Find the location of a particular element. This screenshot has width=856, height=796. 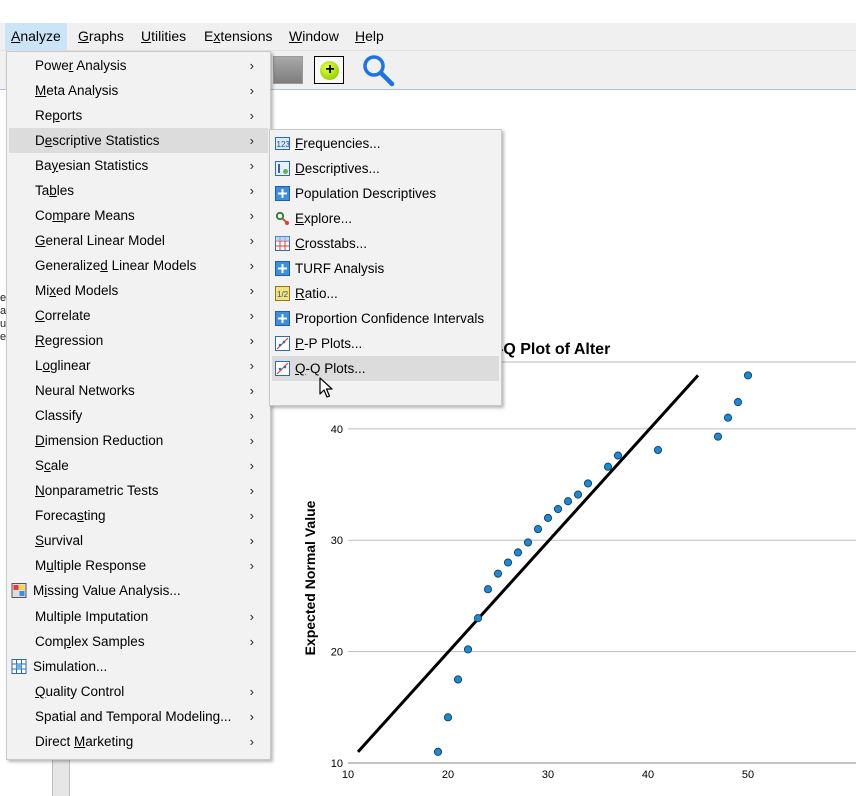

descriptive-submenu-population-descriptives: Population Descriptives is located at coordinates (385, 193).